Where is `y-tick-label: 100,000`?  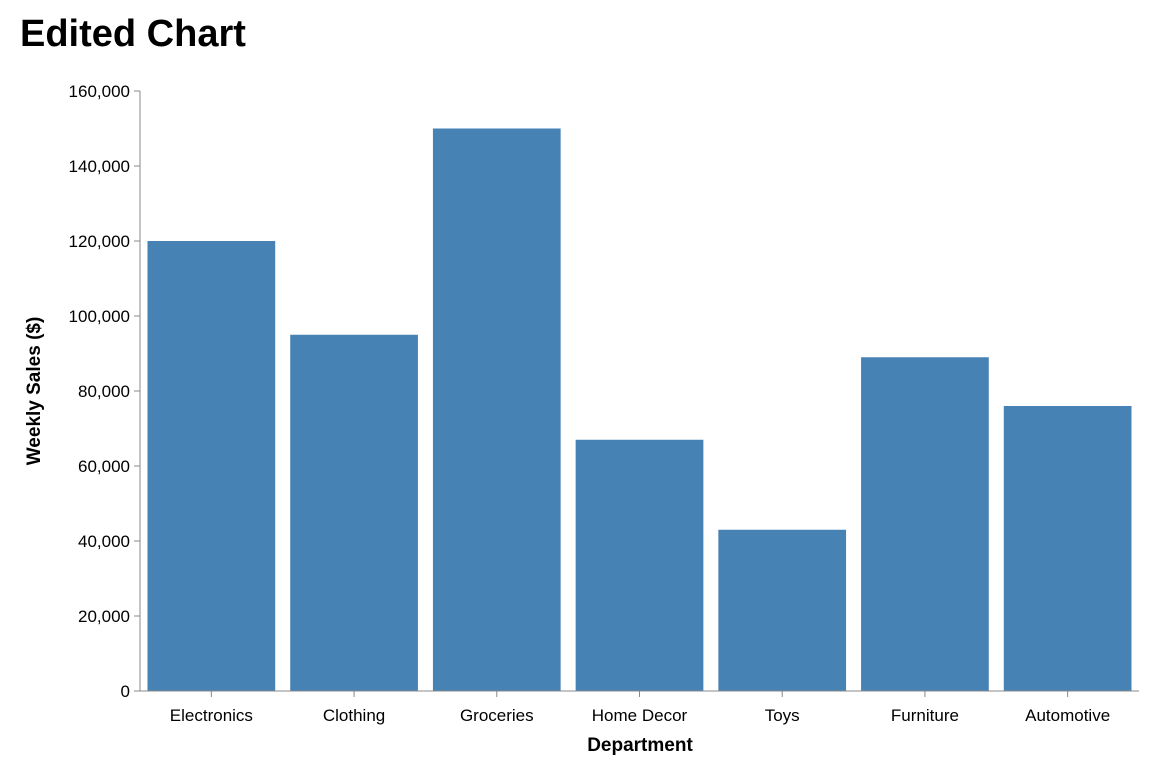 y-tick-label: 100,000 is located at coordinates (99, 316).